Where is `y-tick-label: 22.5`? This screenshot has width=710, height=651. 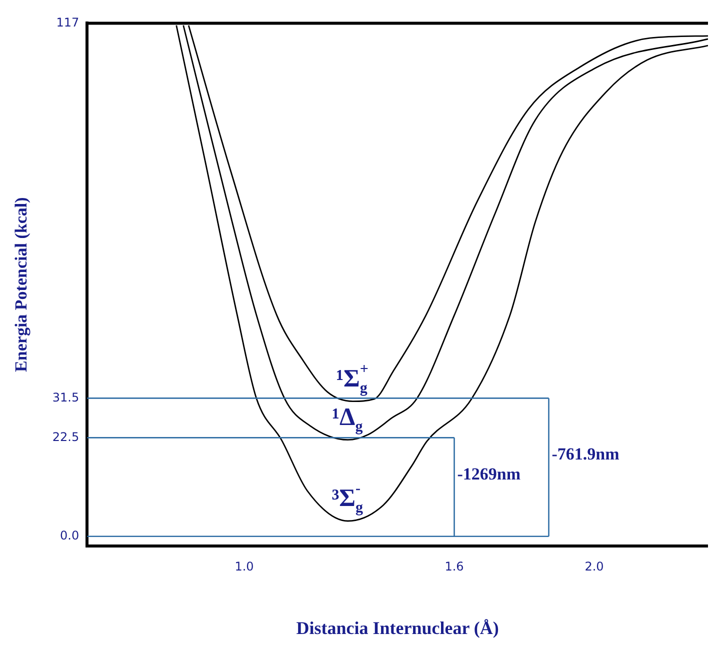 y-tick-label: 22.5 is located at coordinates (66, 437).